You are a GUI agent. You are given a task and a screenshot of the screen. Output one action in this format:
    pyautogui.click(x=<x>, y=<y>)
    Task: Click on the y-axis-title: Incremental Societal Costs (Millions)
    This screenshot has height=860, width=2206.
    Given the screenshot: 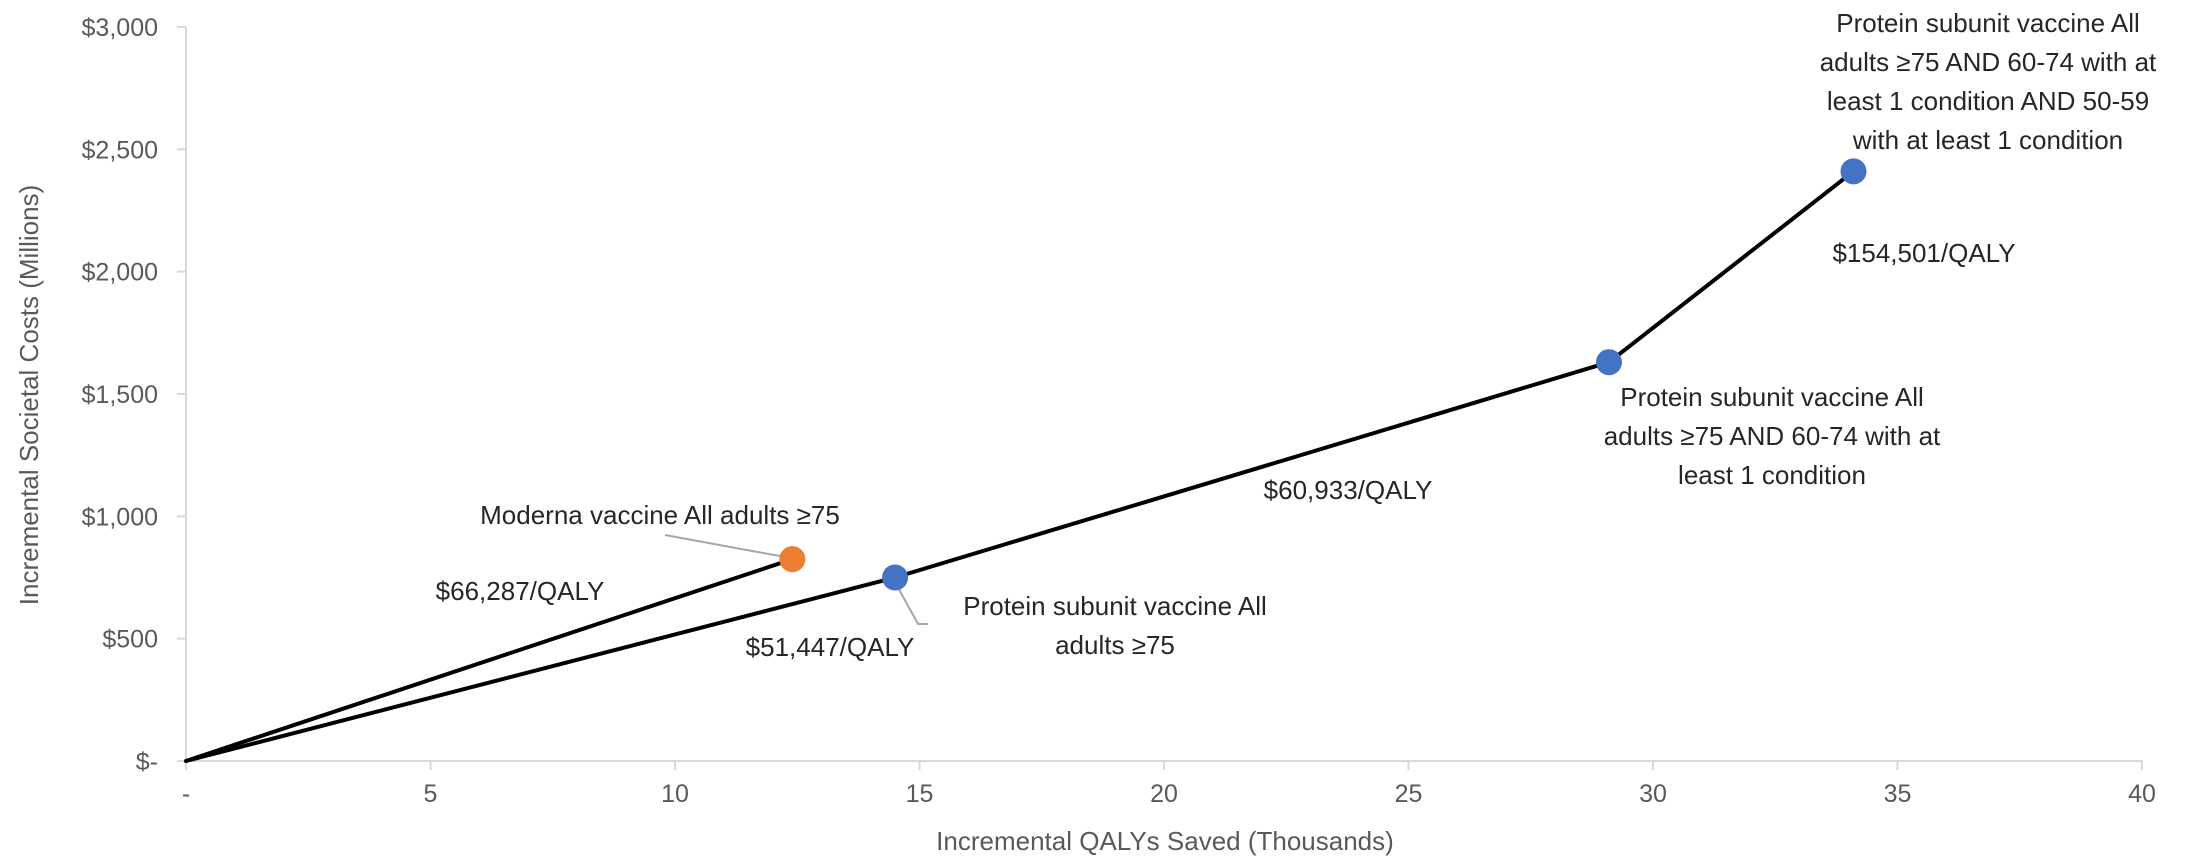 What is the action you would take?
    pyautogui.click(x=29, y=395)
    